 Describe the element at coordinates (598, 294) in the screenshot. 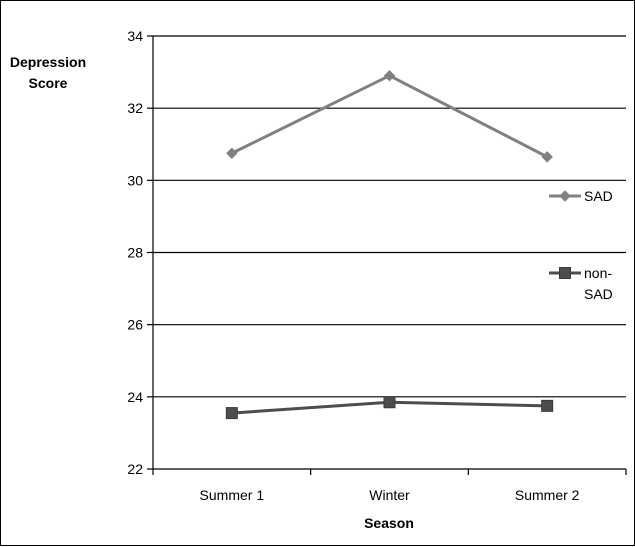

I see `legend-label-1-1: SAD` at that location.